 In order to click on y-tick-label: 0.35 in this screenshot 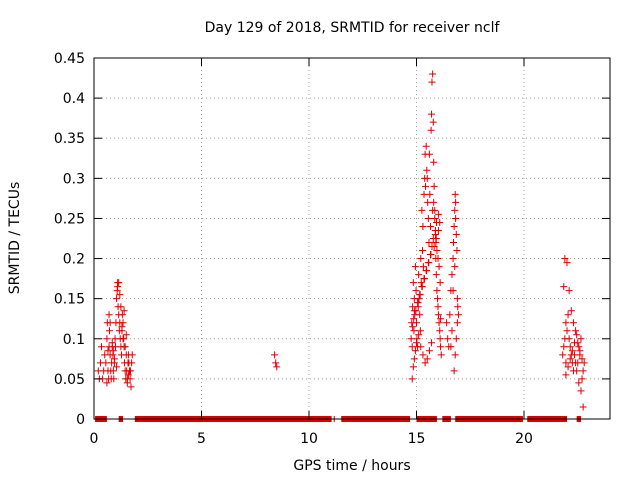, I will do `click(69, 139)`.